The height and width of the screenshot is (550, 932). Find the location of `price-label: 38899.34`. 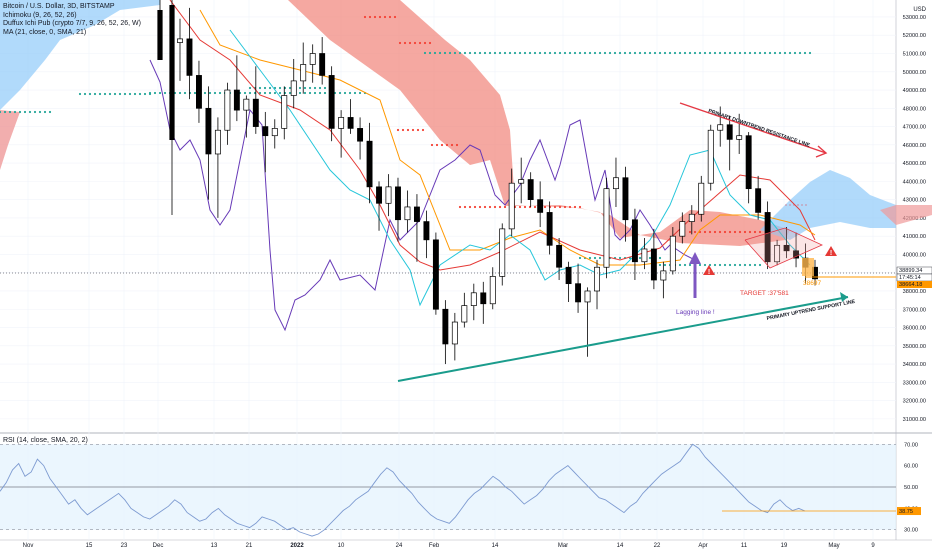

price-label: 38899.34 is located at coordinates (910, 271).